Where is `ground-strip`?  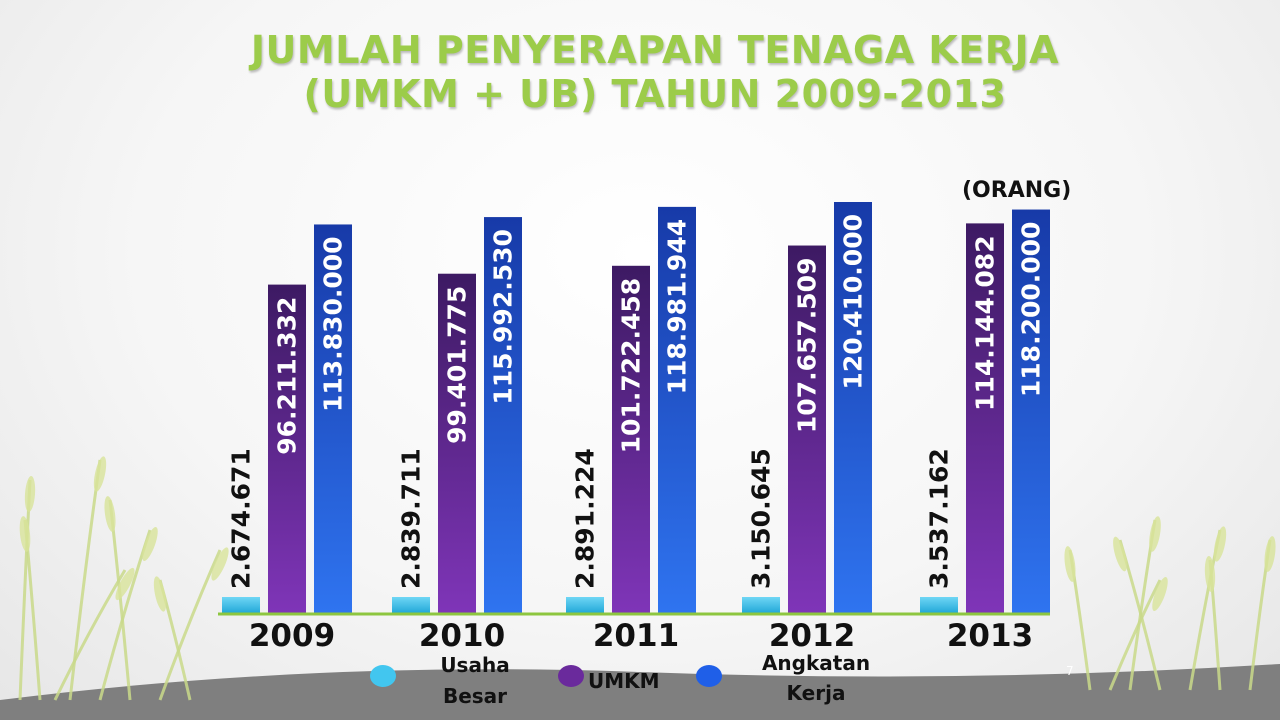
ground-strip is located at coordinates (640, 692).